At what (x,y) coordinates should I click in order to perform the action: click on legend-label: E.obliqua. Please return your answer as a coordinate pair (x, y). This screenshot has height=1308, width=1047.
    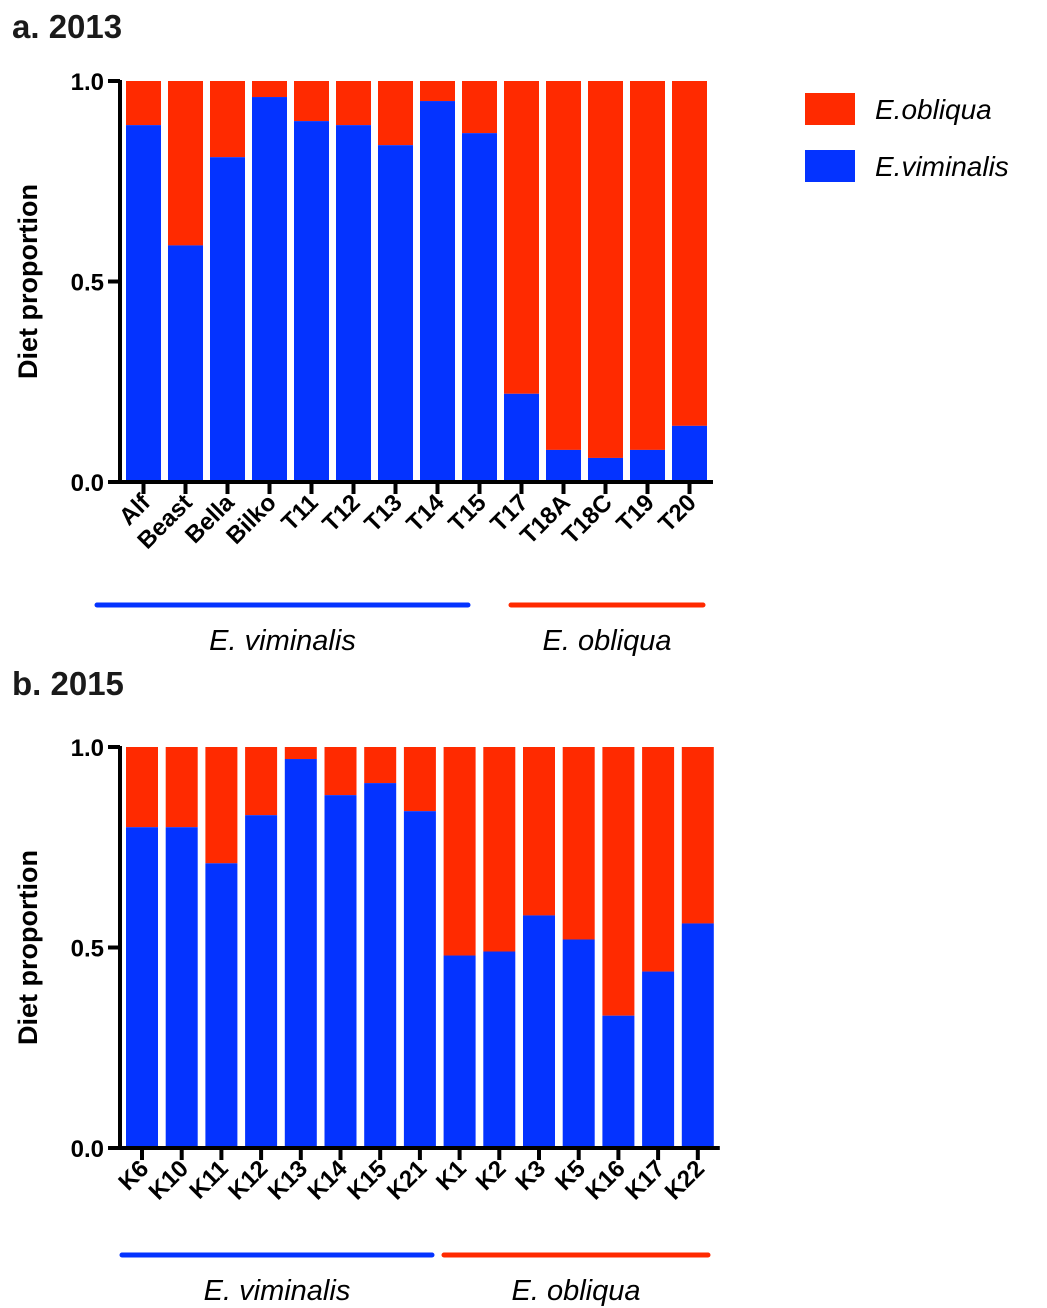
    Looking at the image, I should click on (933, 109).